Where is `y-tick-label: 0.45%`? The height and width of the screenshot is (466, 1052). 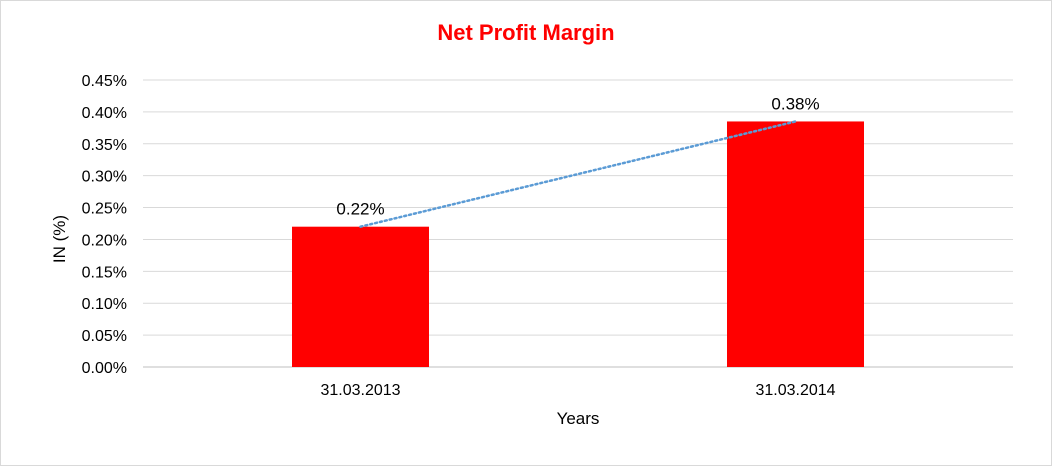
y-tick-label: 0.45% is located at coordinates (104, 81).